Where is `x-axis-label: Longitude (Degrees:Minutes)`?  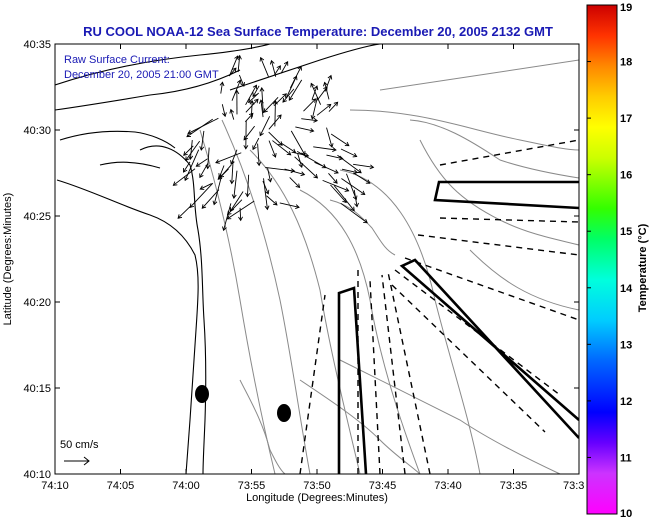 x-axis-label: Longitude (Degrees:Minutes) is located at coordinates (317, 498).